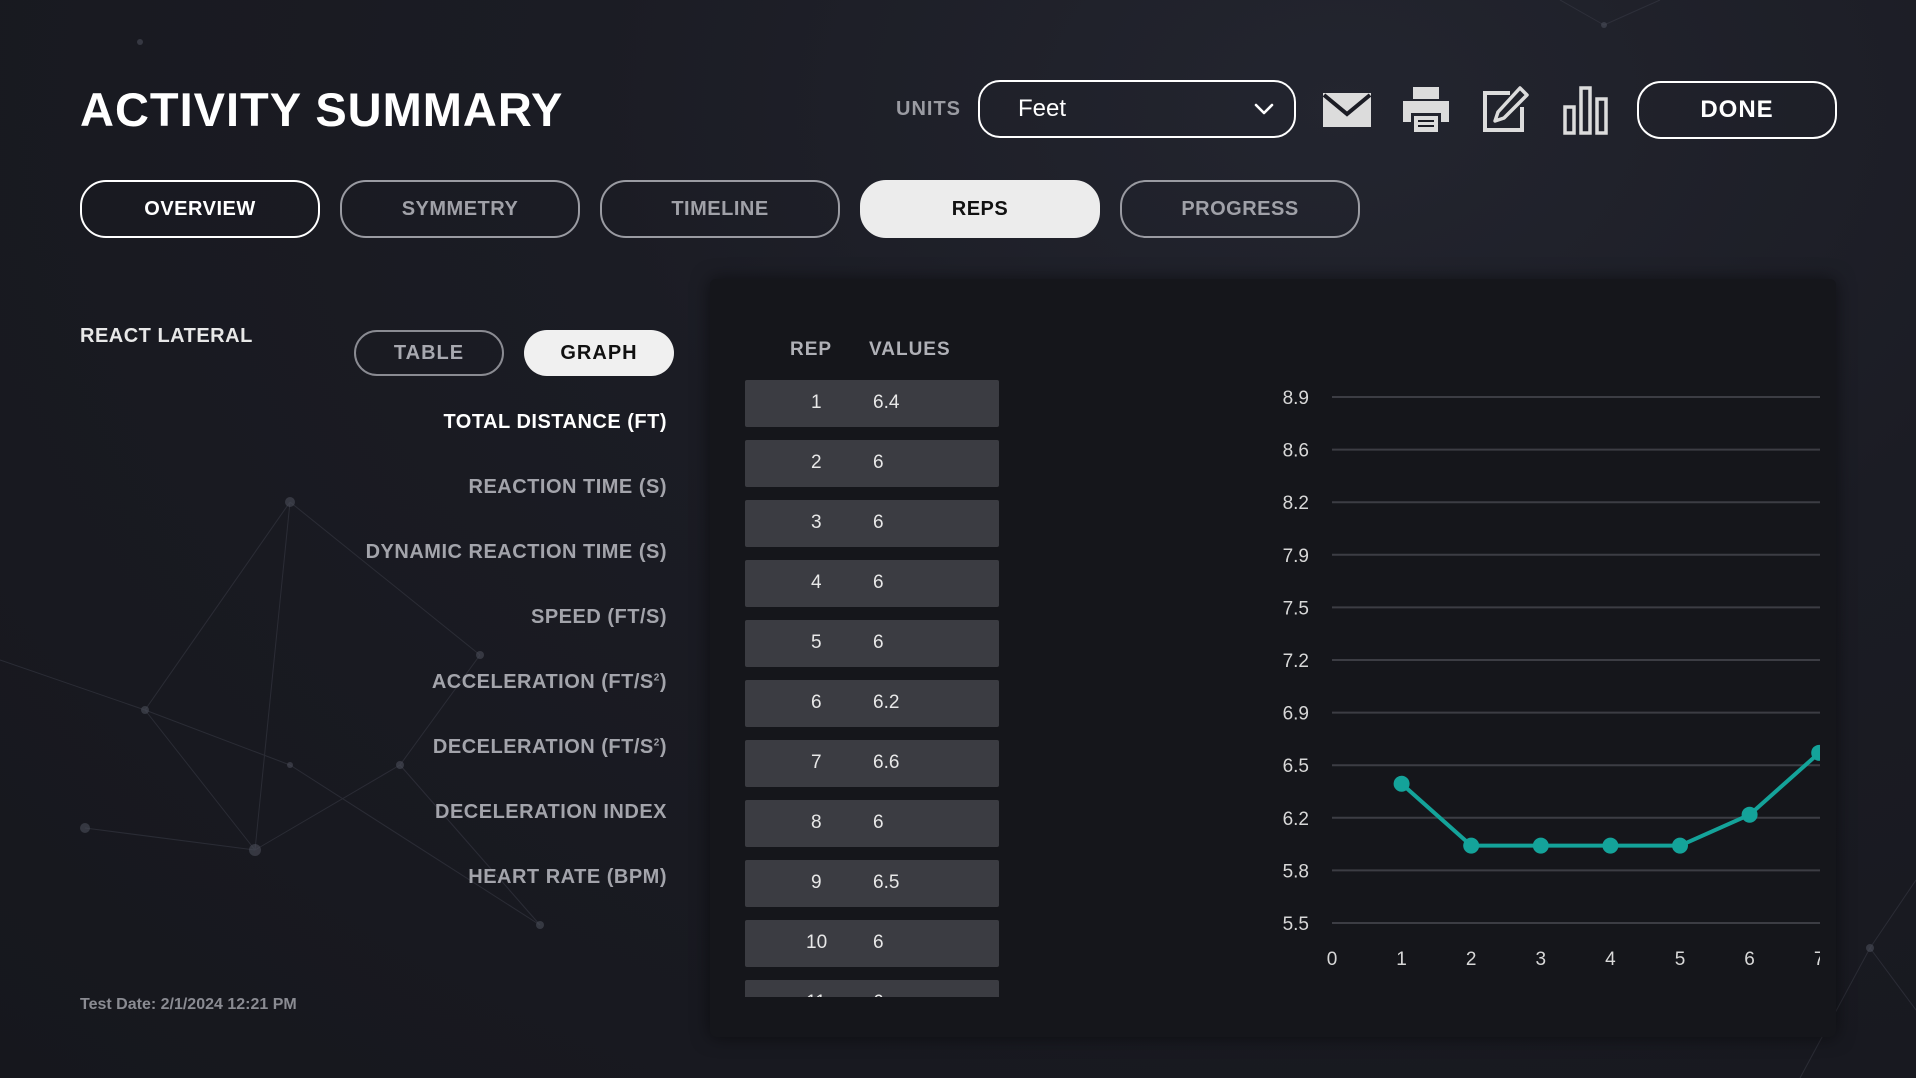 The height and width of the screenshot is (1078, 1916). I want to click on y-tick-label: 7.2, so click(1296, 661).